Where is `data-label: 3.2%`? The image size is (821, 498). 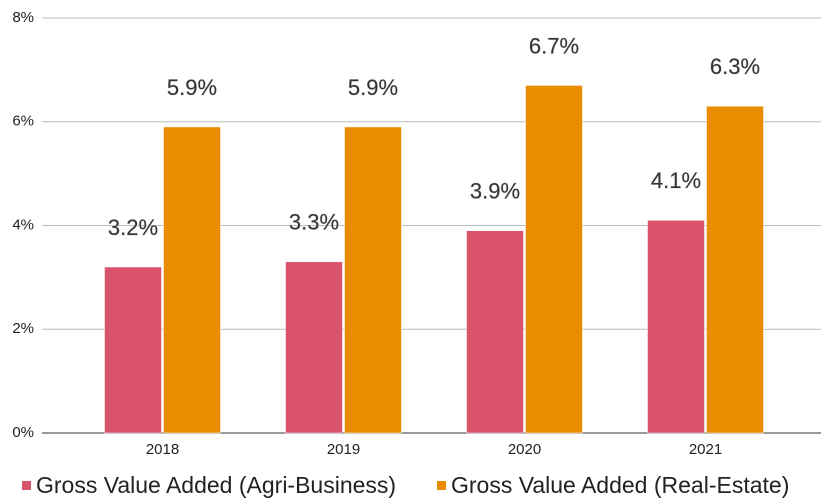 data-label: 3.2% is located at coordinates (133, 227).